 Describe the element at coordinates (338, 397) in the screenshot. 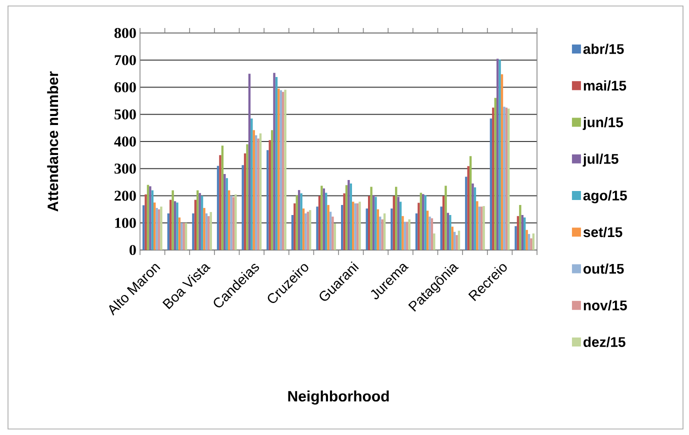

I see `x-axis-title: Neighborhood` at that location.